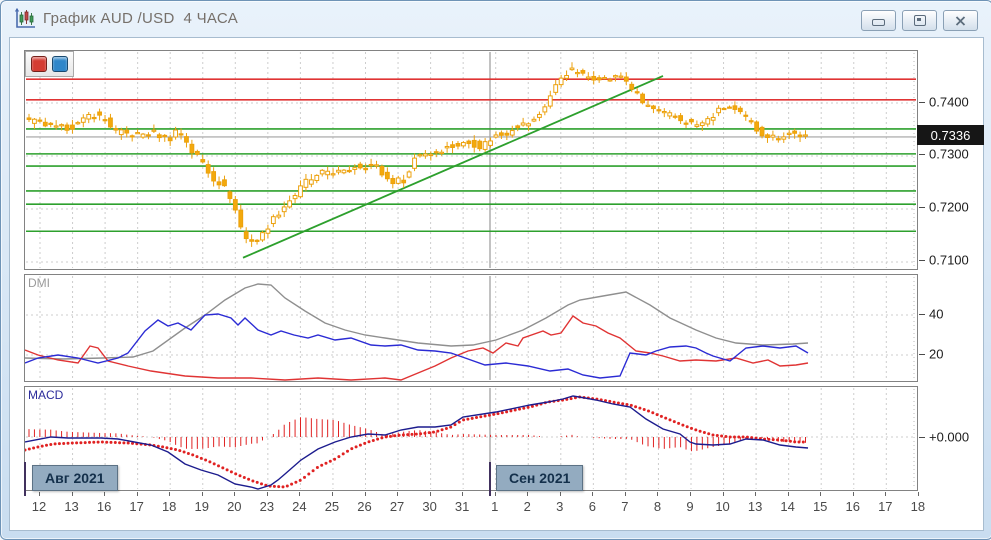  What do you see at coordinates (141, 18) in the screenshot?
I see `window-title: График AUD /USD 4 ЧАСА` at bounding box center [141, 18].